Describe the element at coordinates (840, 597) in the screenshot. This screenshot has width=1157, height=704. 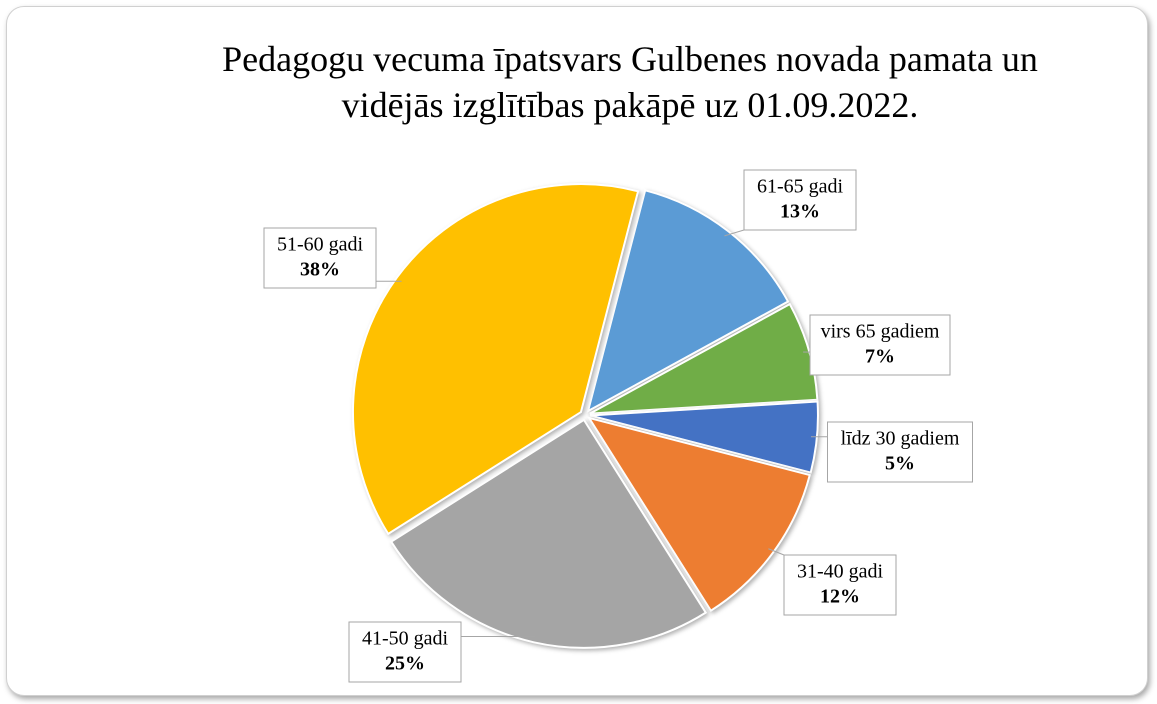
I see `value-label: 12%` at that location.